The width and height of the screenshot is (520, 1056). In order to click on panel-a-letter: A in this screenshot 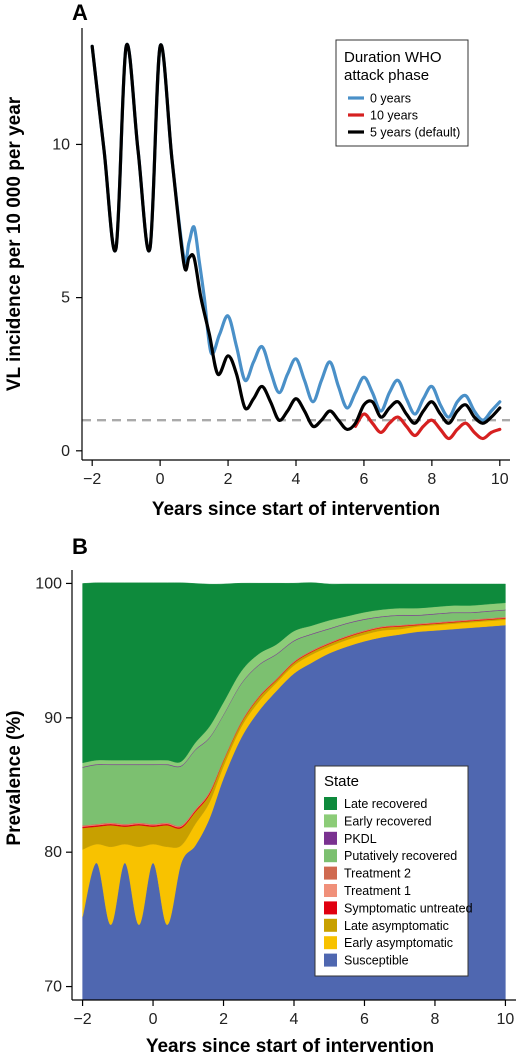, I will do `click(80, 12)`.